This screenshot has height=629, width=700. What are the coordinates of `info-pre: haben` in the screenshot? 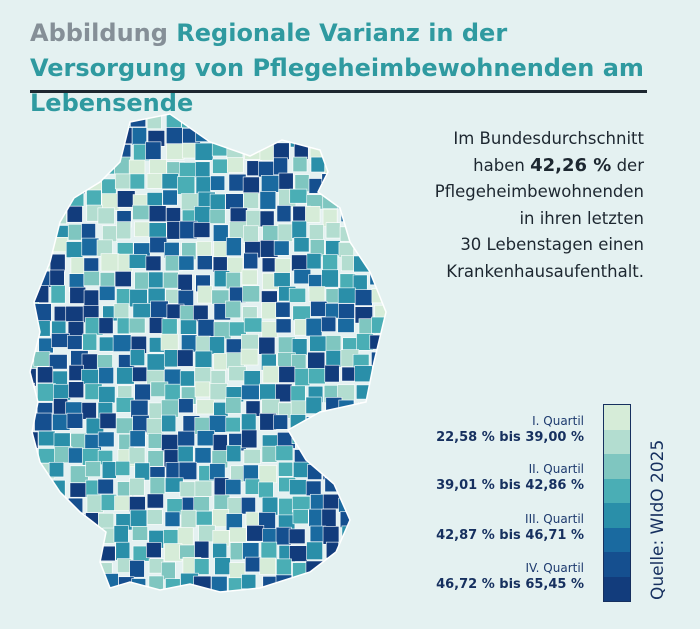 It's located at (499, 165).